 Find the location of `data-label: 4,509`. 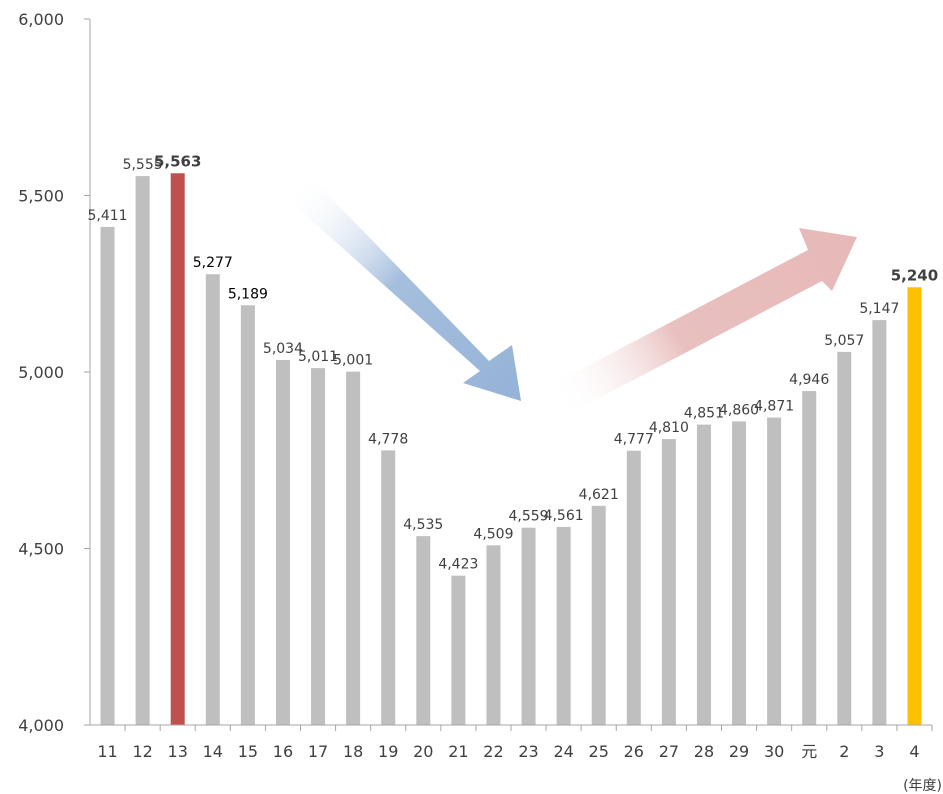

data-label: 4,509 is located at coordinates (493, 534).